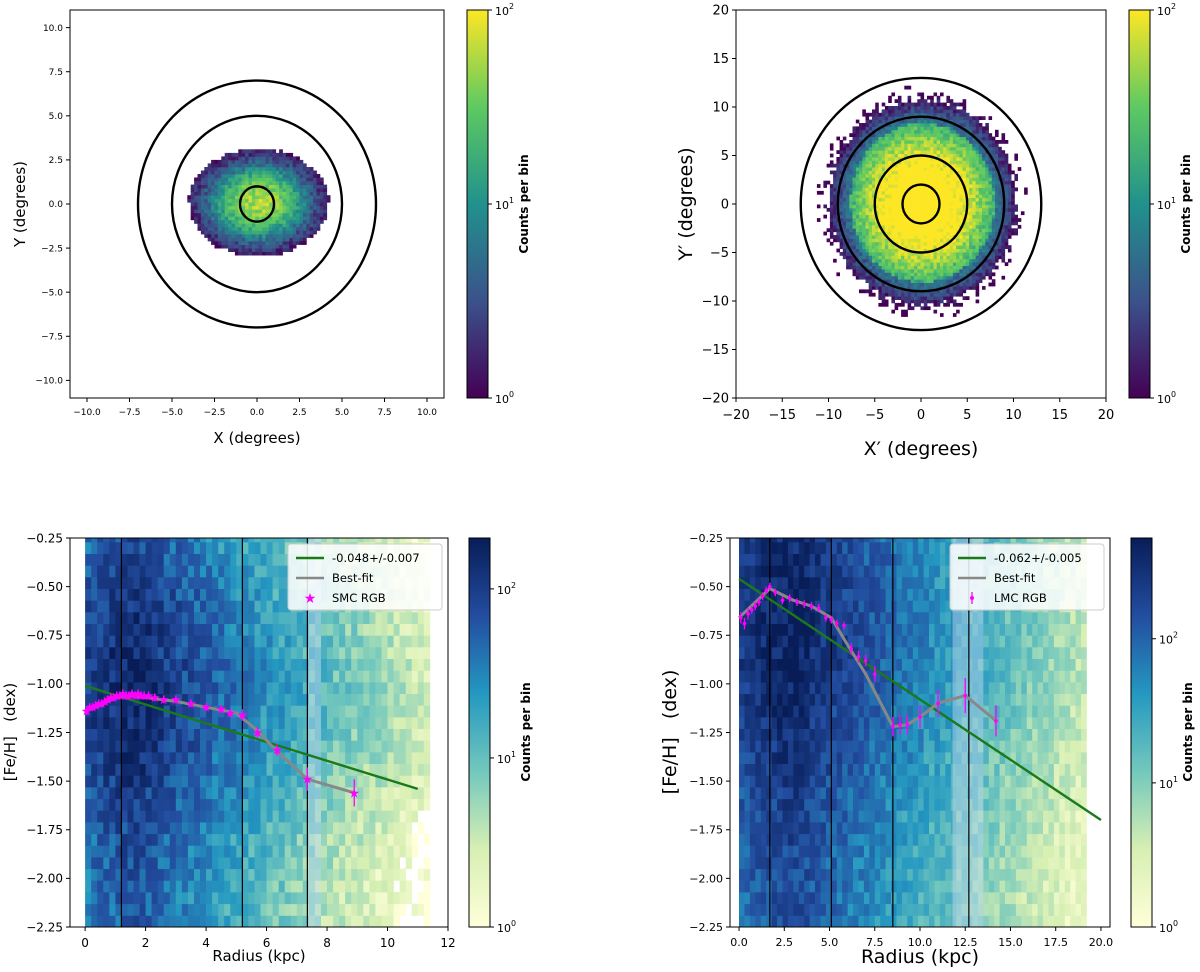  Describe the element at coordinates (56, 73) in the screenshot. I see `y-tick-label: 7.5` at that location.